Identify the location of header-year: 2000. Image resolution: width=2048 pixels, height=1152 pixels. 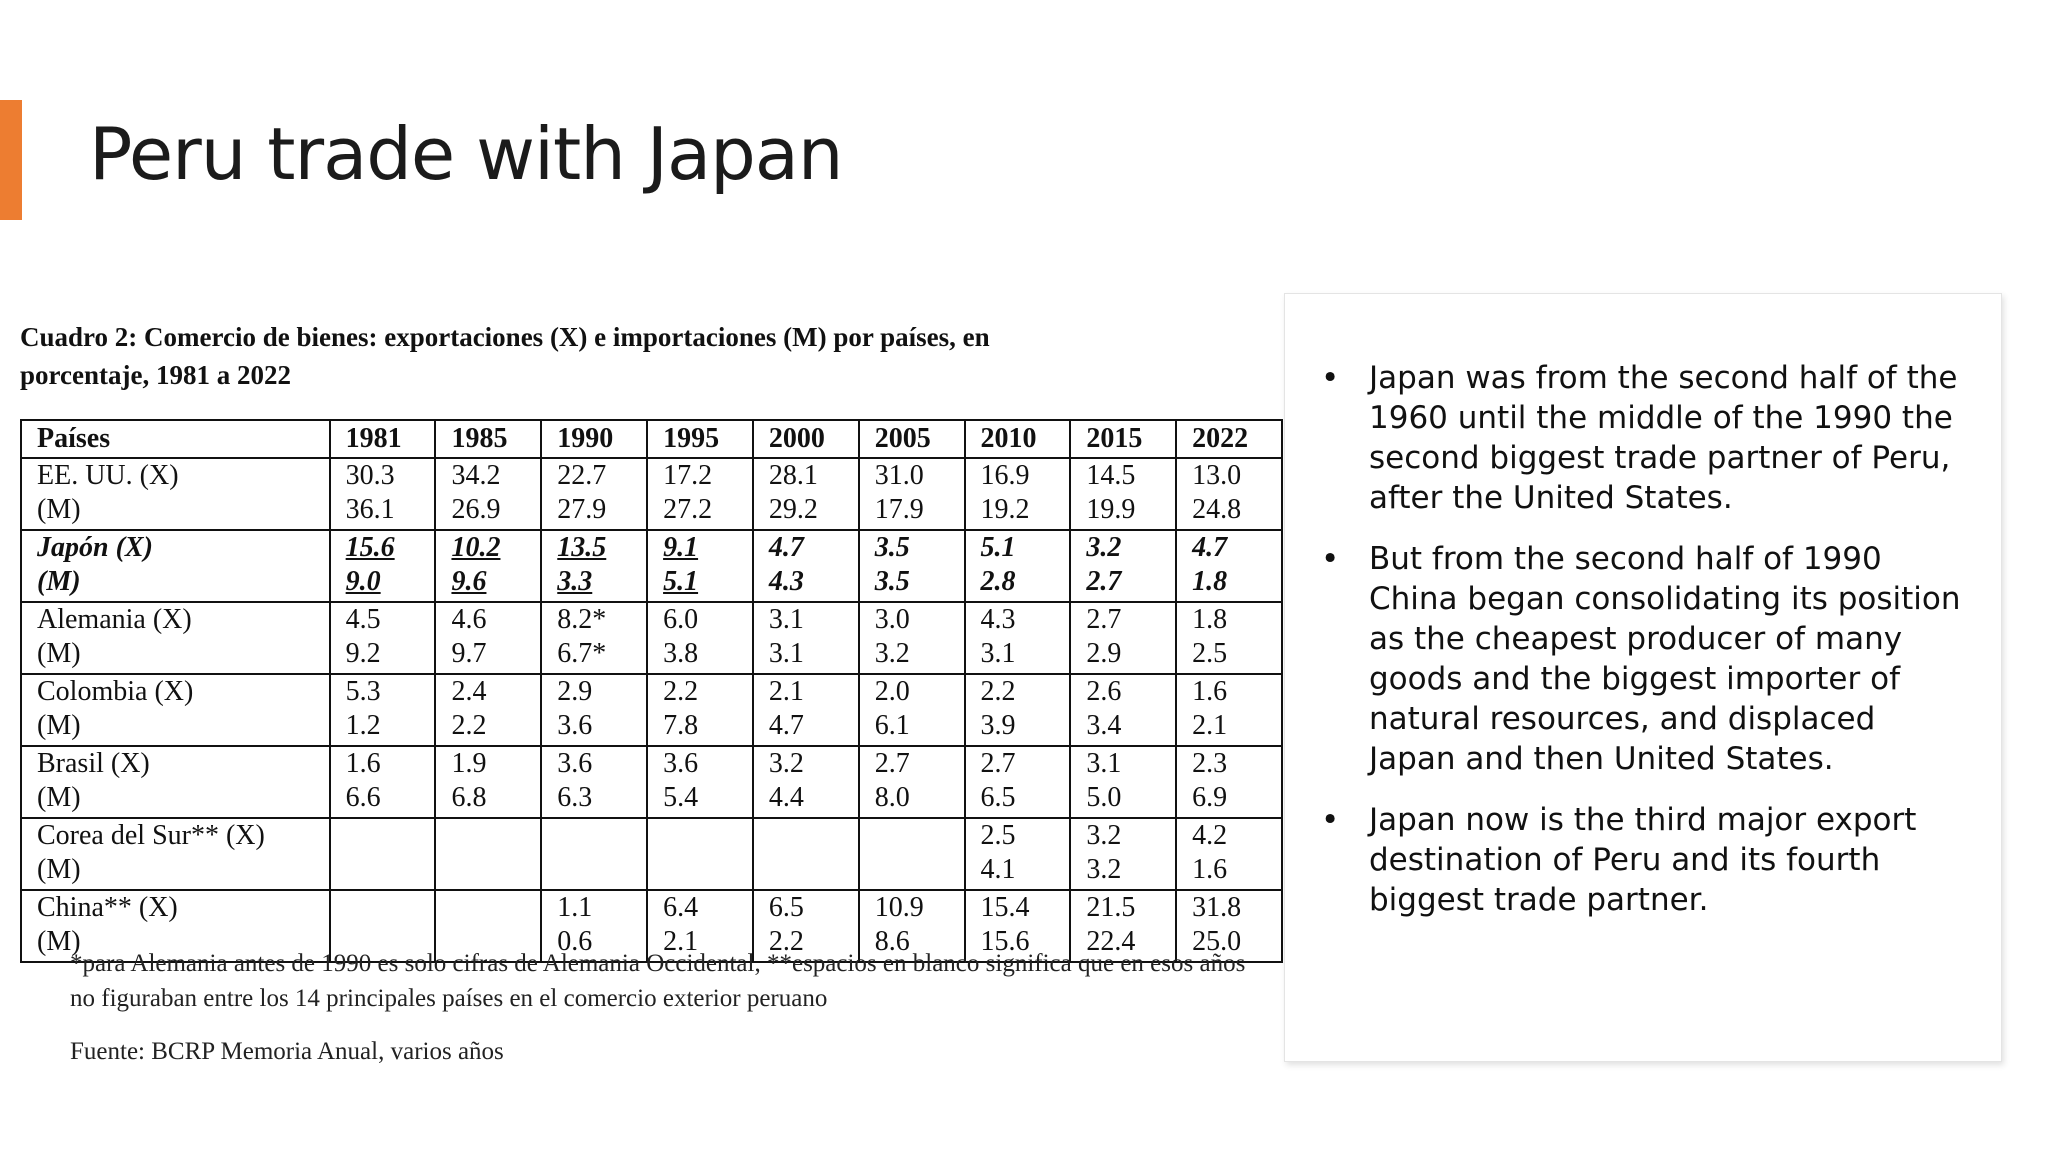
(805, 439).